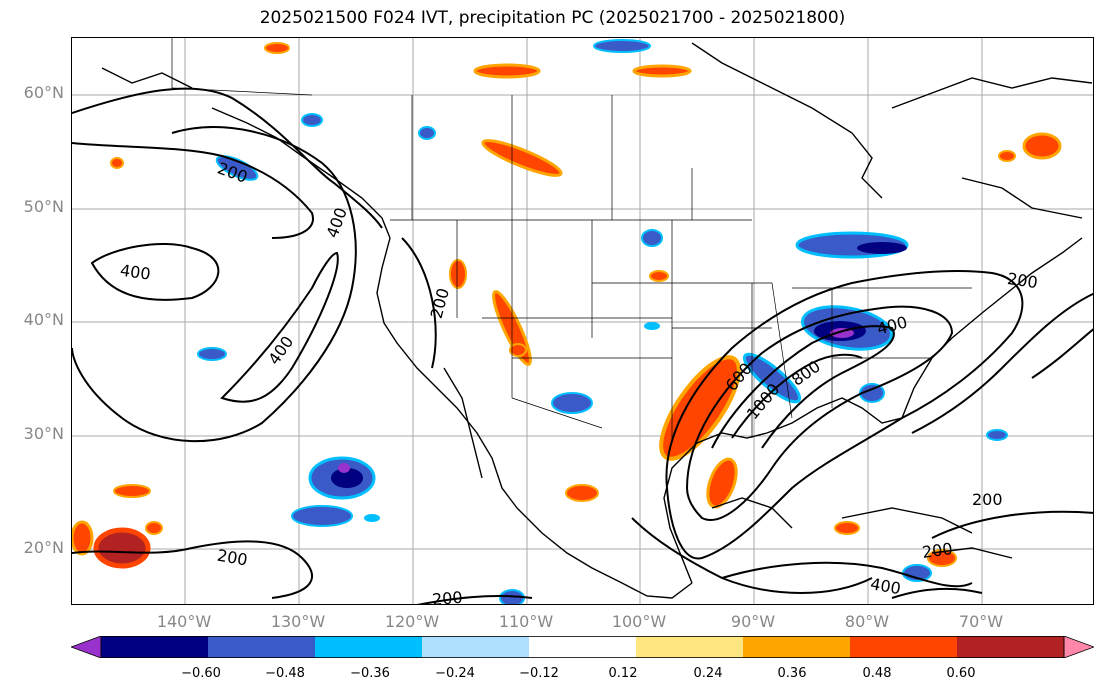  Describe the element at coordinates (43, 547) in the screenshot. I see `lat-label-20n: 20°N` at that location.